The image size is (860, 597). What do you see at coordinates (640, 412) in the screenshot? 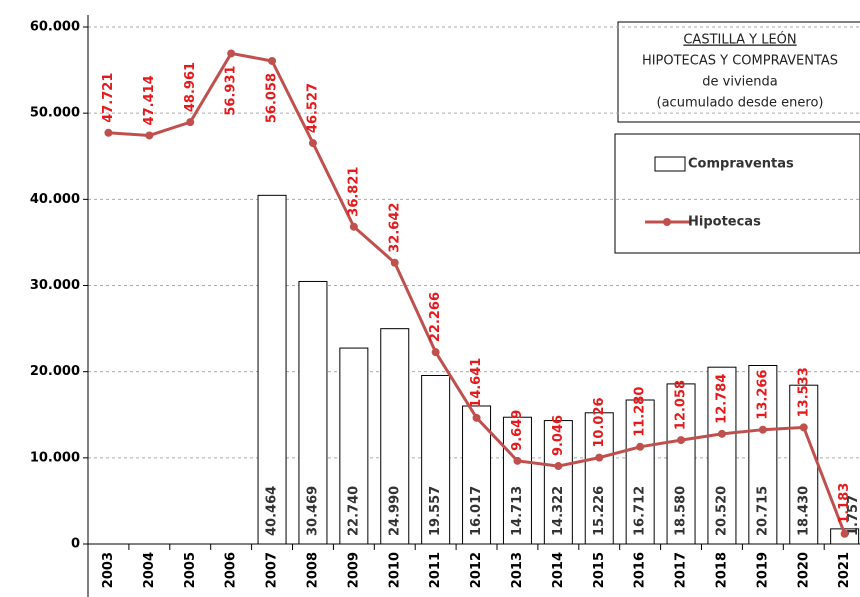
I see `line-value-label: 11.280` at bounding box center [640, 412].